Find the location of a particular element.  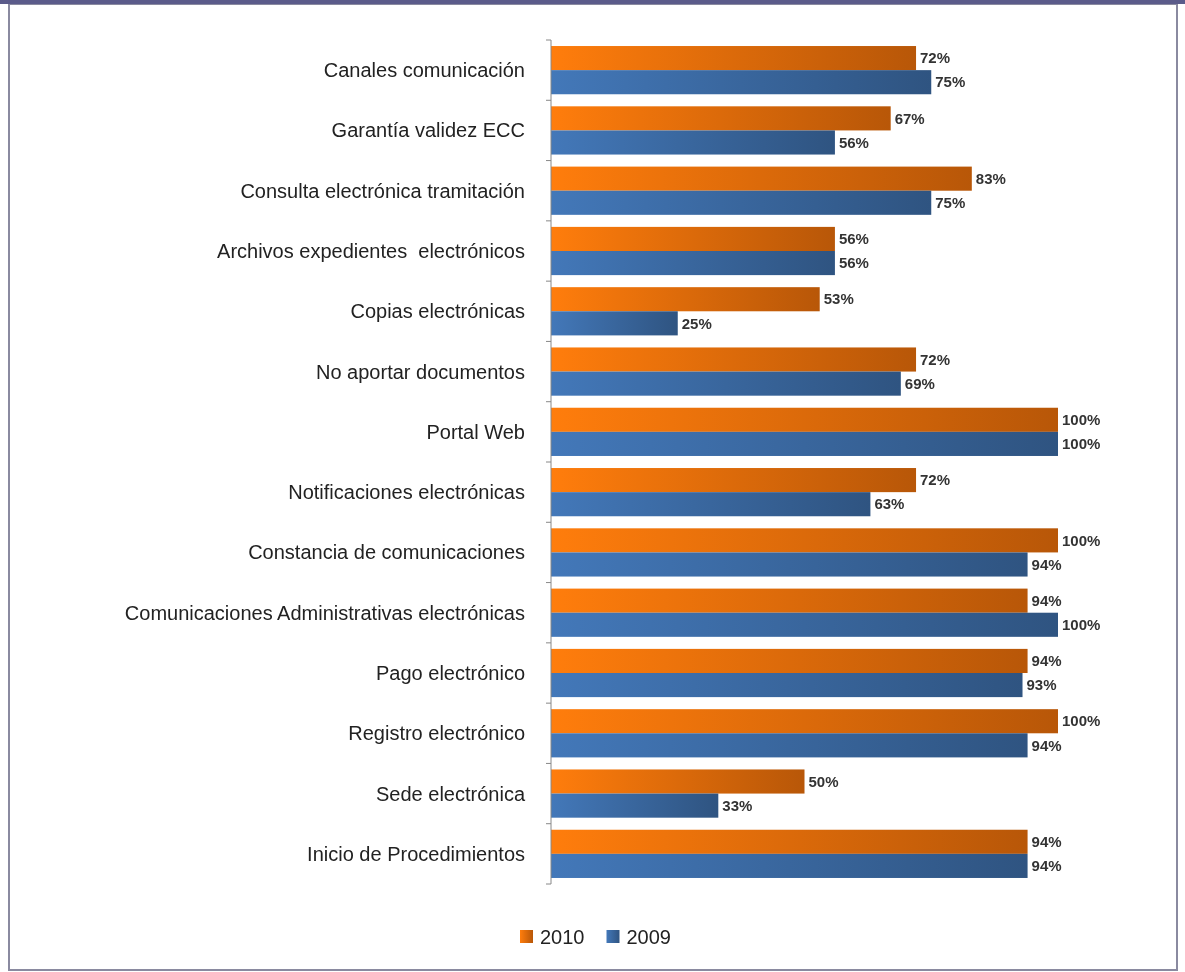

legend-label: 2009 is located at coordinates (648, 937).